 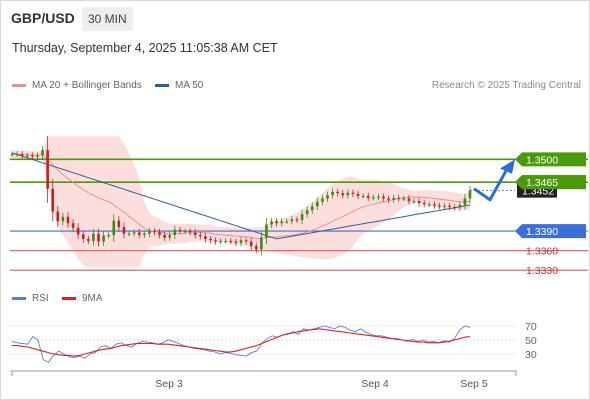 I want to click on level-tag-1.3390, so click(x=550, y=231).